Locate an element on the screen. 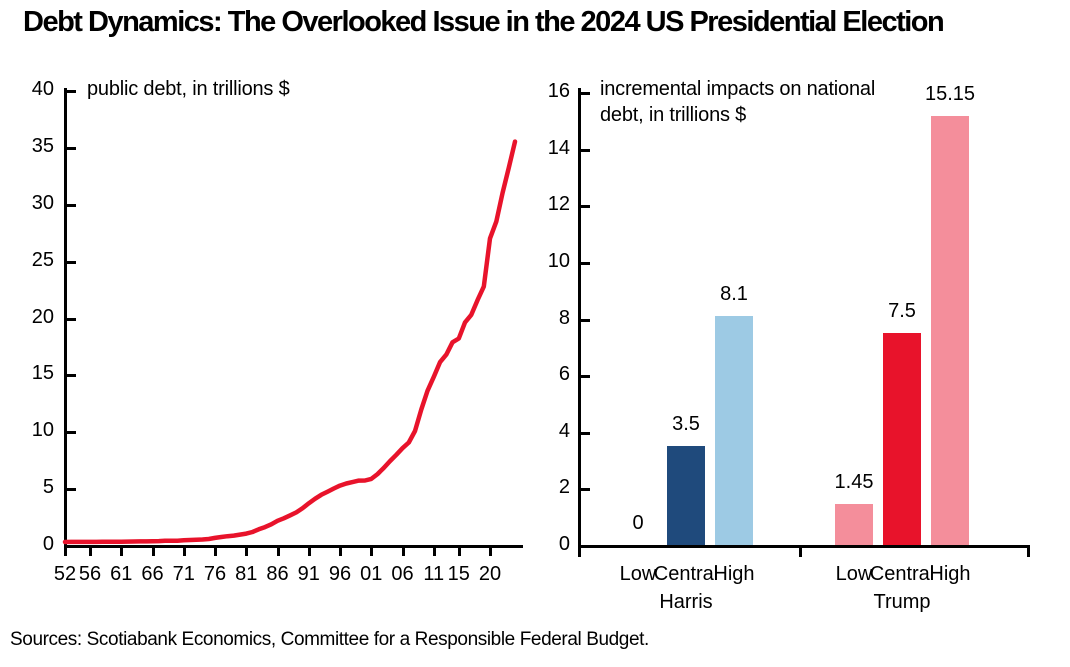 The height and width of the screenshot is (667, 1070). y-tick-label: 12 is located at coordinates (558, 204).